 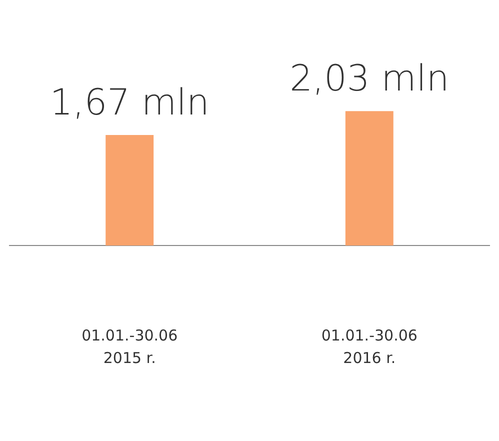 I want to click on x-tick-label: 01.01.-30.06 2015 r., so click(x=130, y=347).